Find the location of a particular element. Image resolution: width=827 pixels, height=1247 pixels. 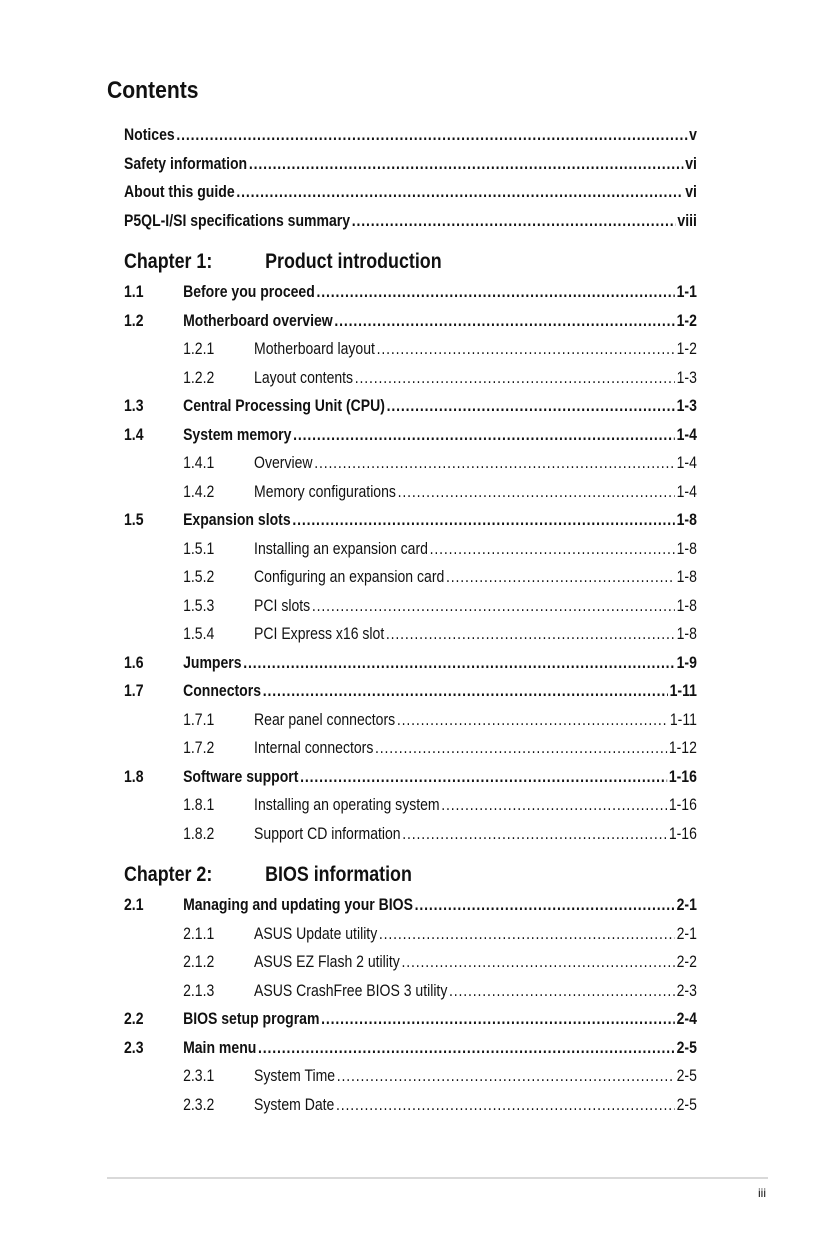

section-label: Jumpers is located at coordinates (212, 662).